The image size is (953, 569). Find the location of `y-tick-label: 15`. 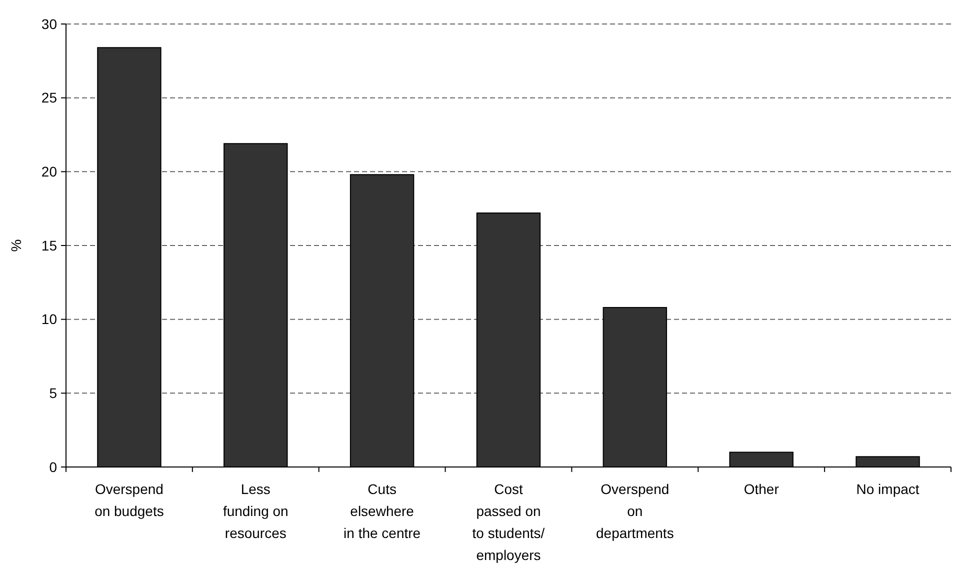

y-tick-label: 15 is located at coordinates (49, 245).